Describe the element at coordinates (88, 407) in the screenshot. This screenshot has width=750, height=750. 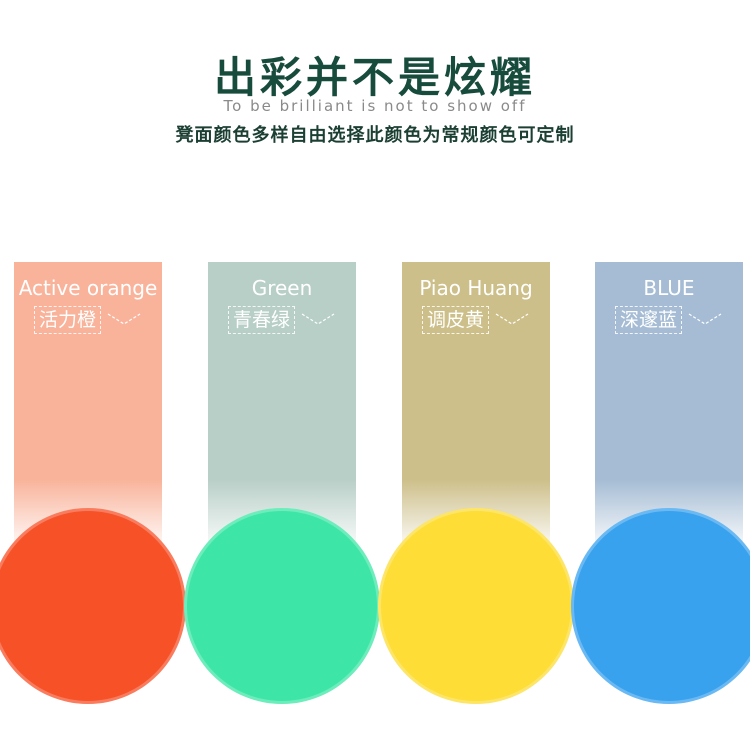
I see `color-panel: Active orange 活力橙` at that location.